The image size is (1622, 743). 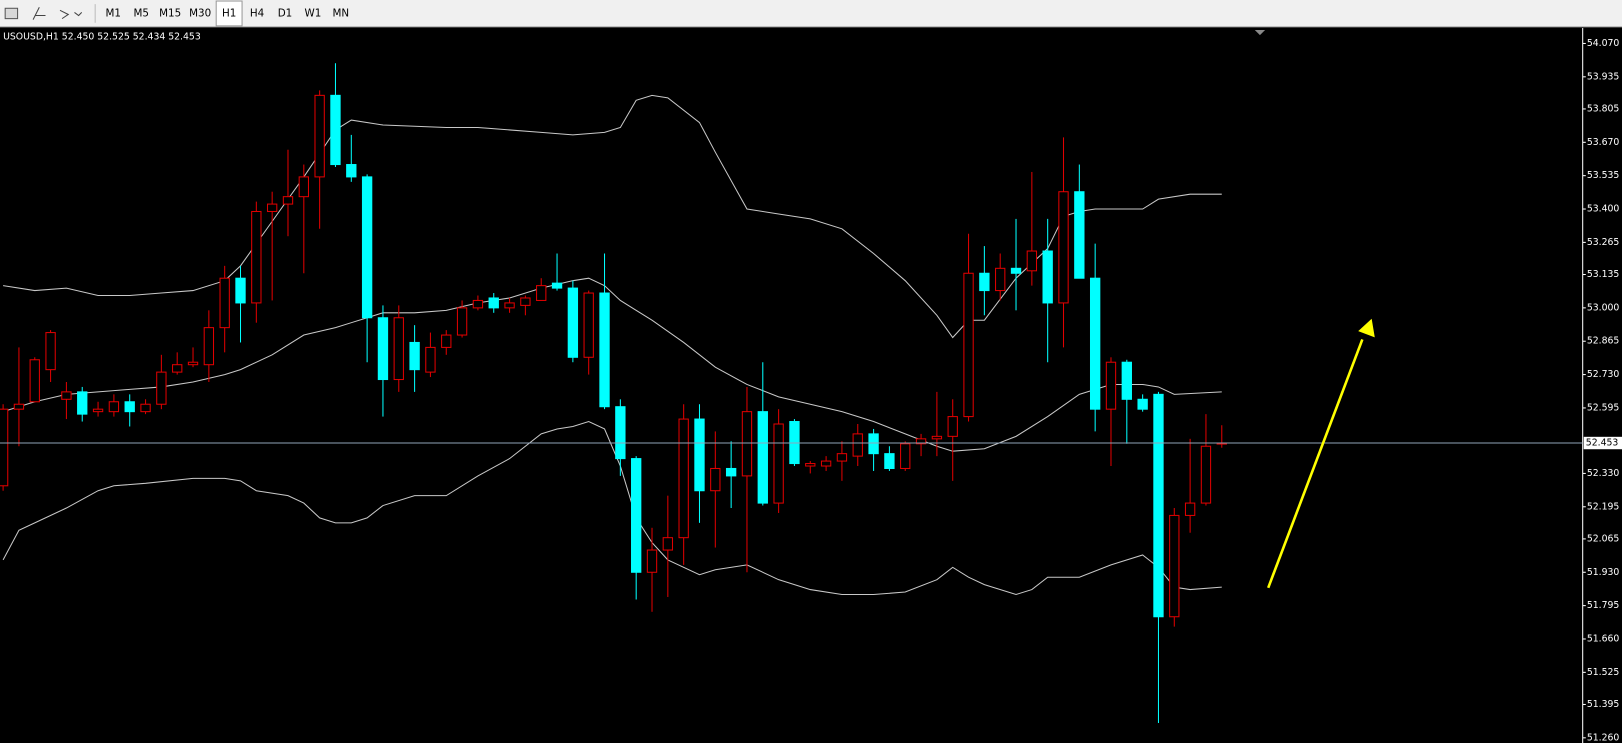 I want to click on timeframe-button: M15, so click(x=170, y=13).